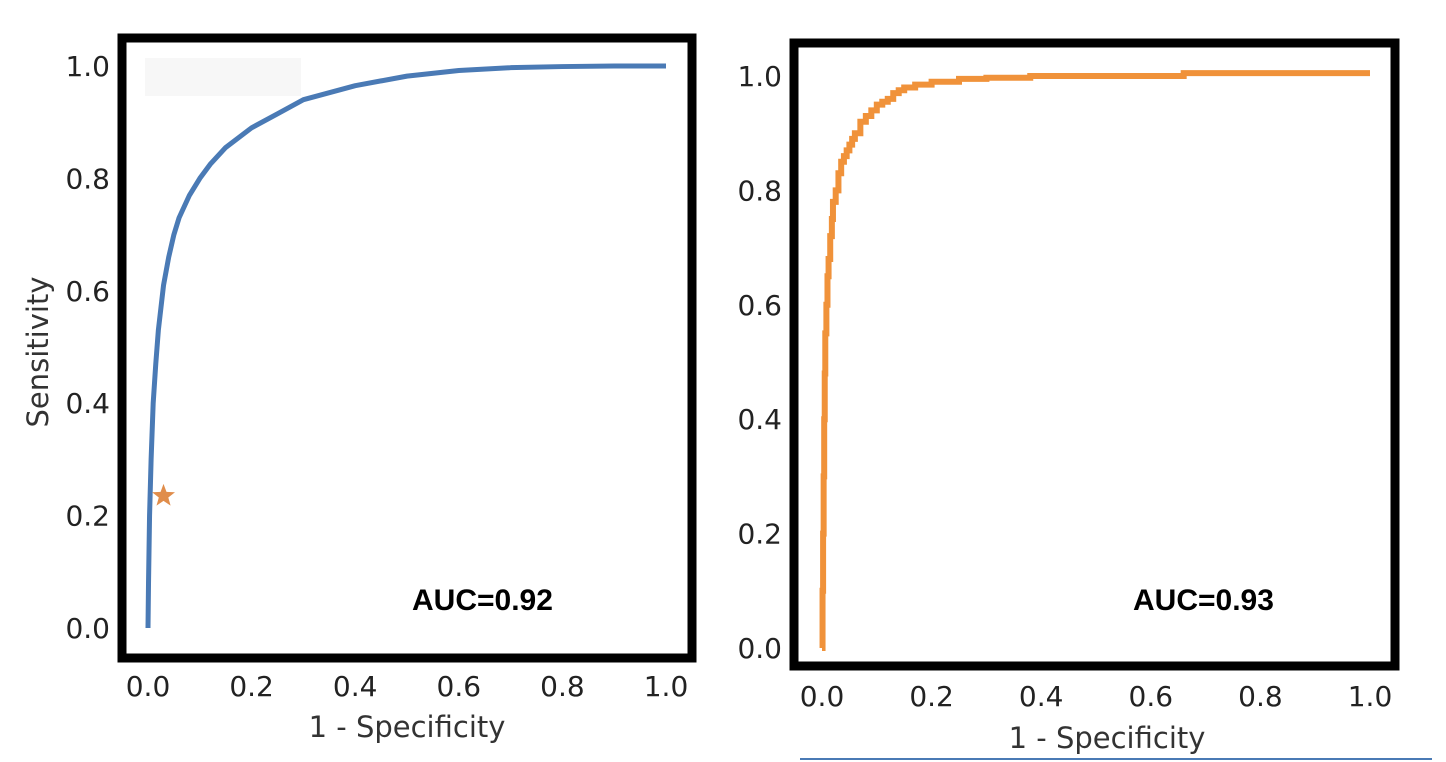 The width and height of the screenshot is (1446, 762). What do you see at coordinates (223, 77) in the screenshot?
I see `title-mask` at bounding box center [223, 77].